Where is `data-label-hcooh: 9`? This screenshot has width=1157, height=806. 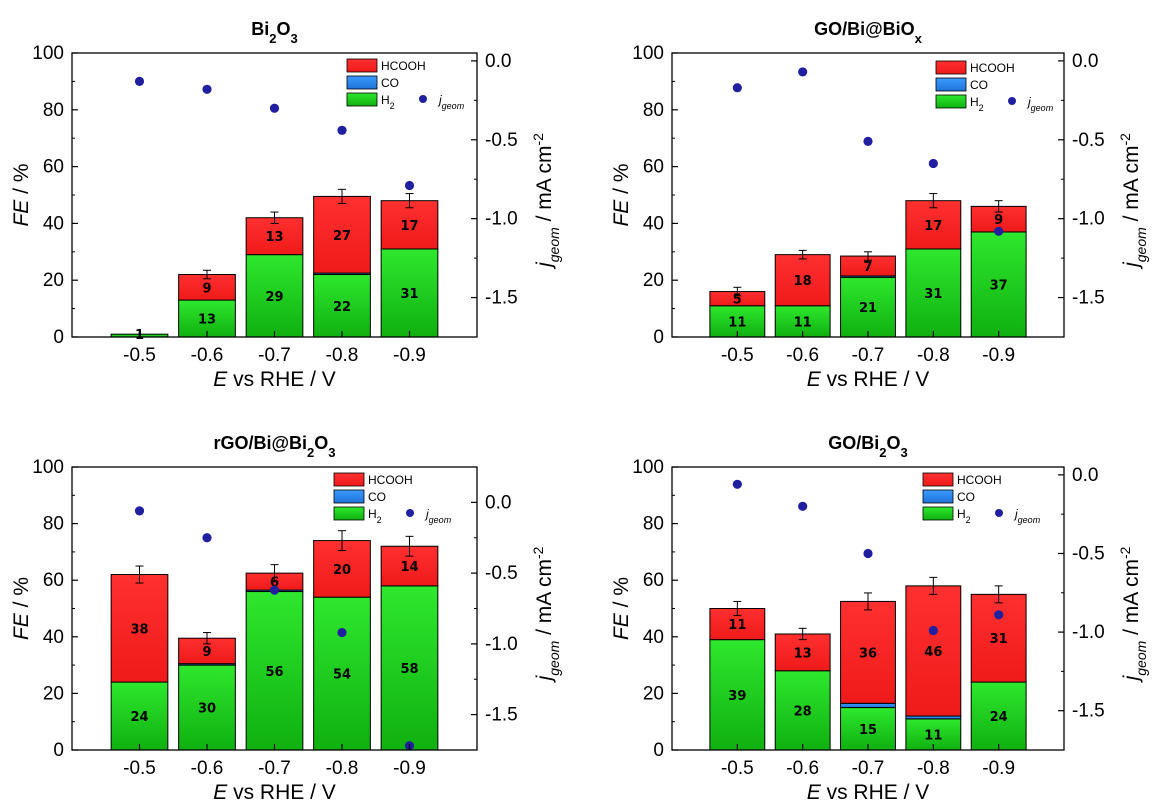 data-label-hcooh: 9 is located at coordinates (998, 220).